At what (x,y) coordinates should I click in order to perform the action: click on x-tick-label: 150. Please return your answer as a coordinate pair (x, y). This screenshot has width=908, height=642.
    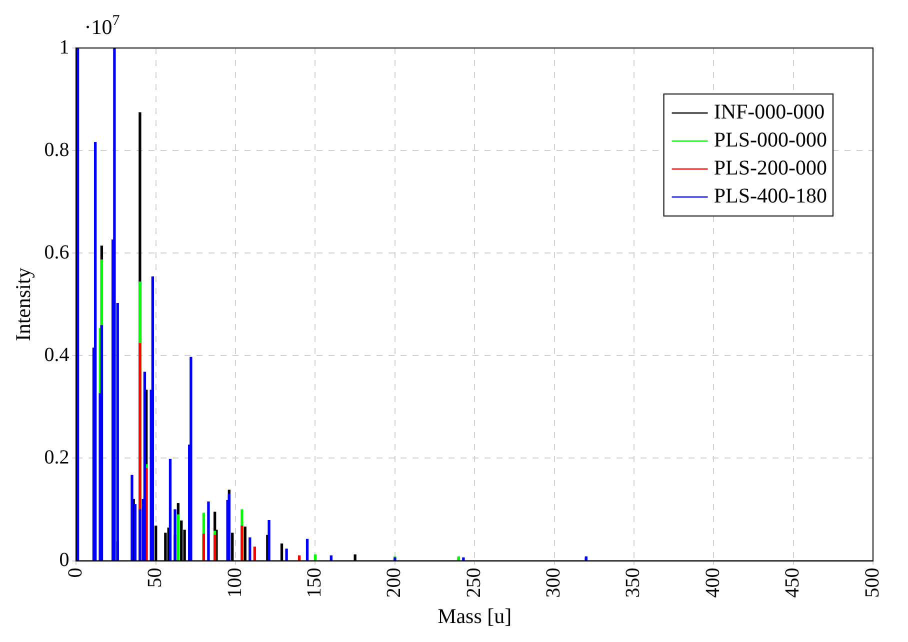
    Looking at the image, I should click on (314, 583).